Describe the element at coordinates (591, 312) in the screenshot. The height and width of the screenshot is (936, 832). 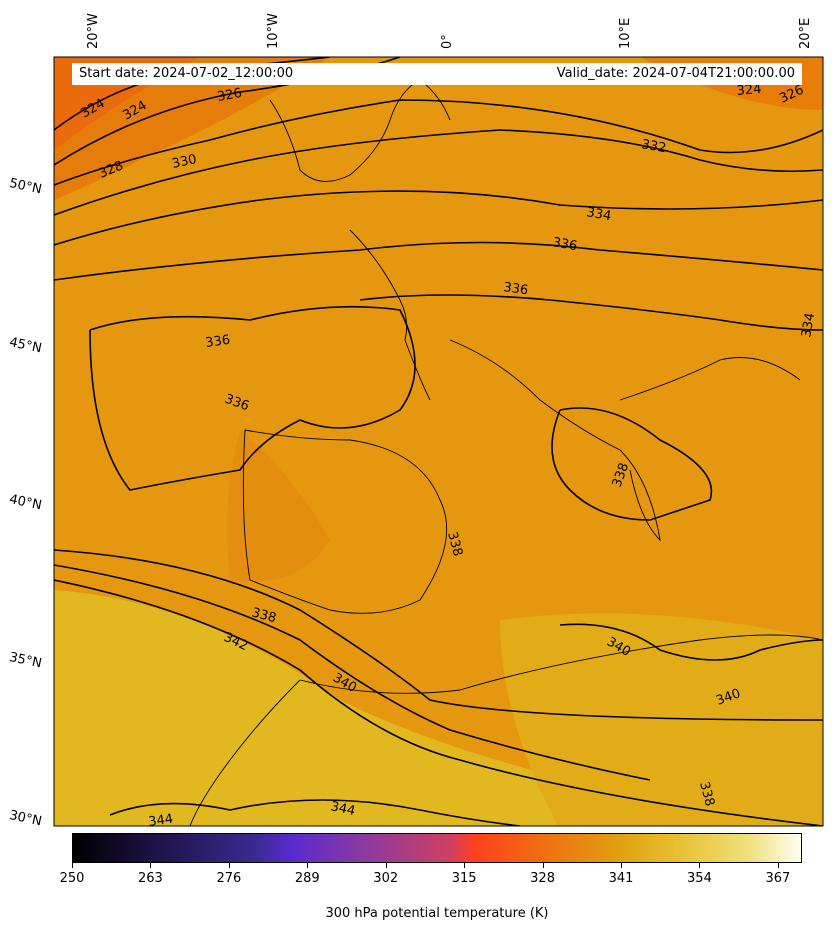
I see `contour-336b` at that location.